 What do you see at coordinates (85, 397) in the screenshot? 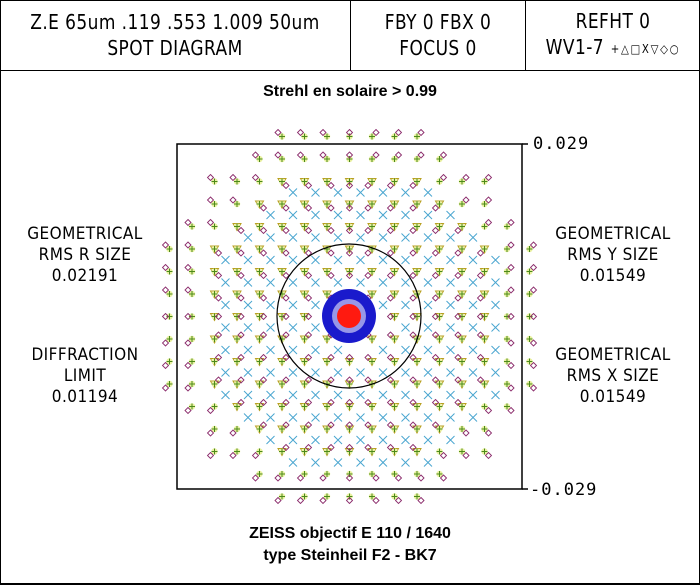
I see `diffraction-value: 0.01194` at bounding box center [85, 397].